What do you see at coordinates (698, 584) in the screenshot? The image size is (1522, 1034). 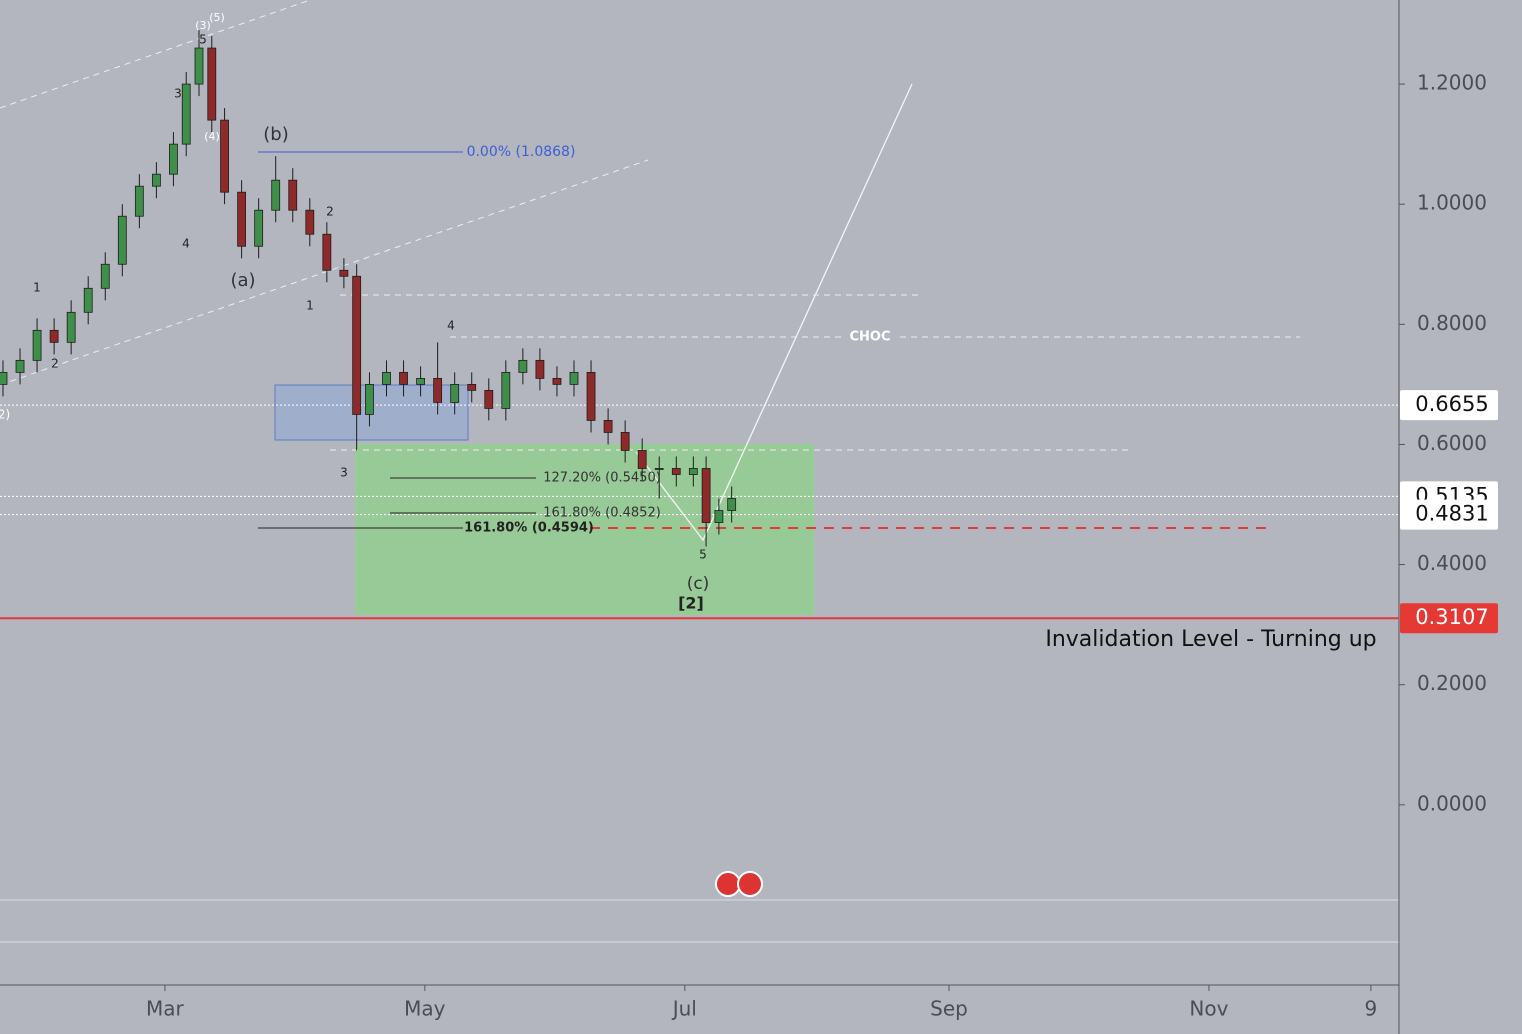 I see `annotation: (c)` at bounding box center [698, 584].